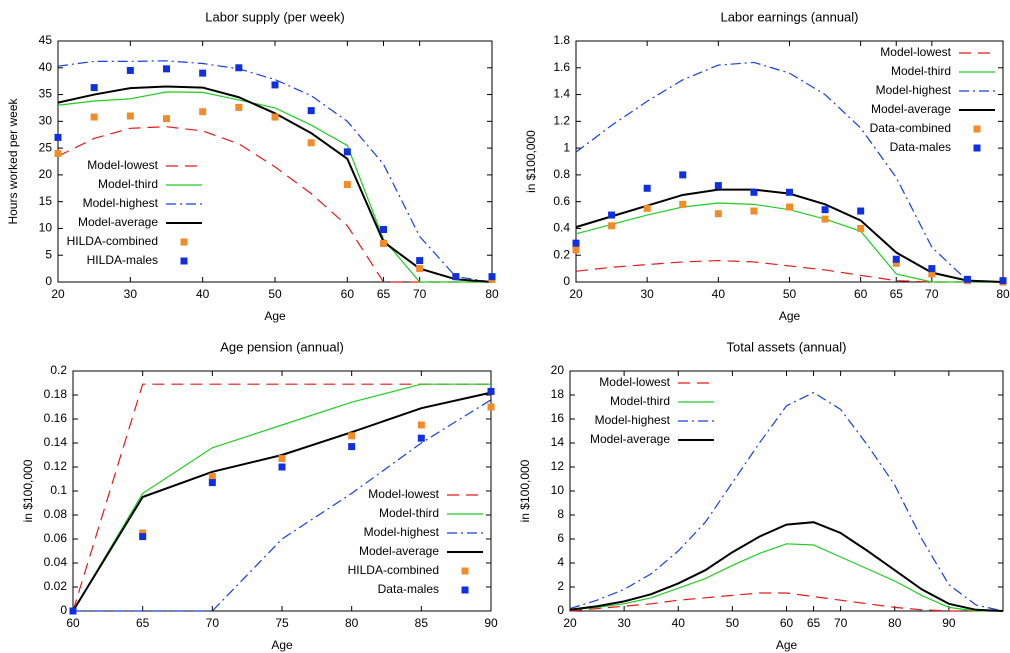 The image size is (1010, 653). I want to click on y-tick-label: 45, so click(46, 40).